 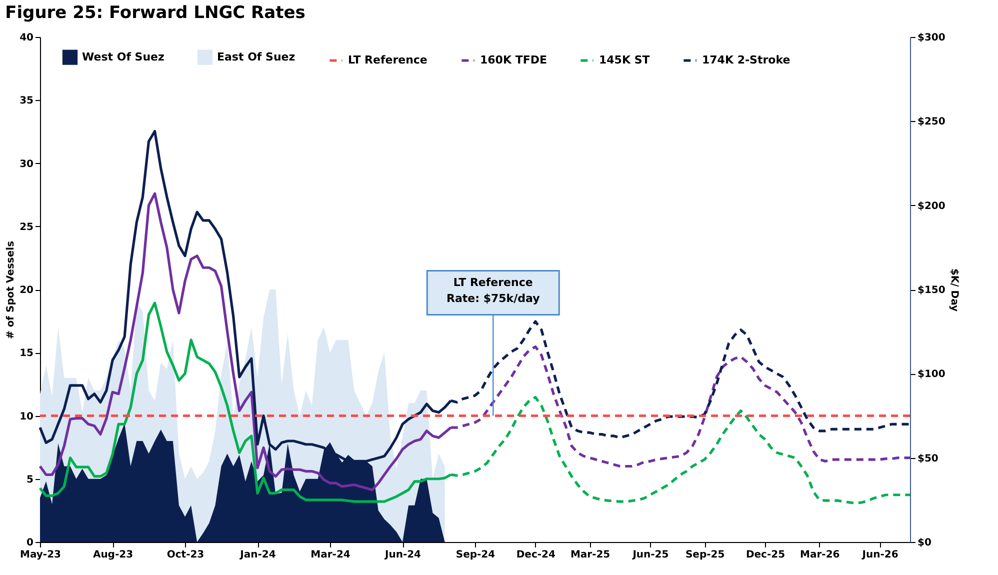 What do you see at coordinates (388, 60) in the screenshot?
I see `legend-label: LT Reference` at bounding box center [388, 60].